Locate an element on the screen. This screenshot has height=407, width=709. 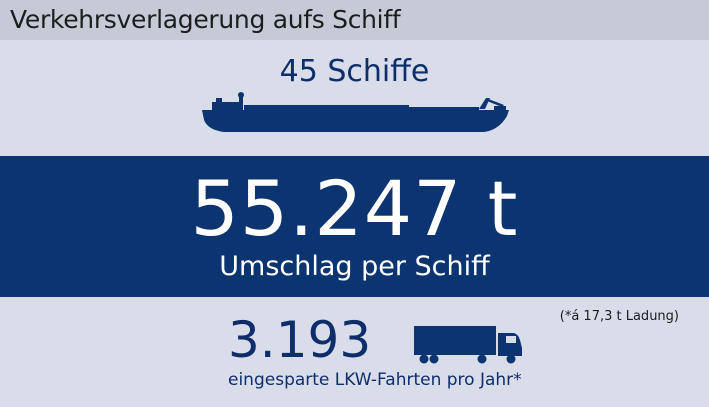
page-title: Verkehrsverlagerung aufs Schiff is located at coordinates (205, 19).